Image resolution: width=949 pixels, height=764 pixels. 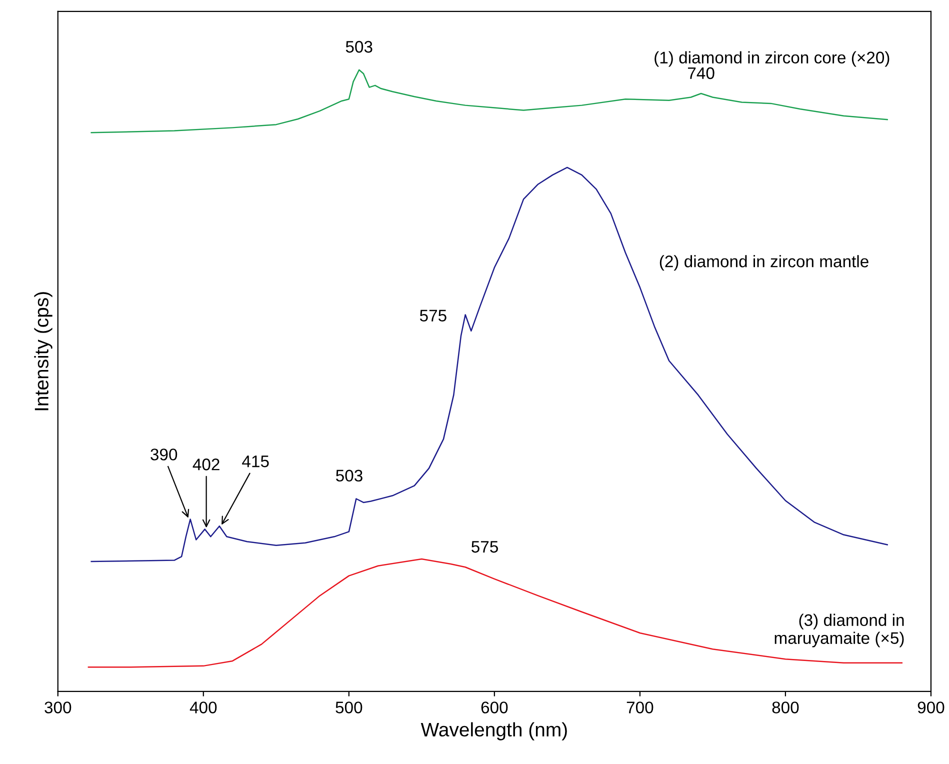 What do you see at coordinates (785, 708) in the screenshot?
I see `x-tick-label: 800` at bounding box center [785, 708].